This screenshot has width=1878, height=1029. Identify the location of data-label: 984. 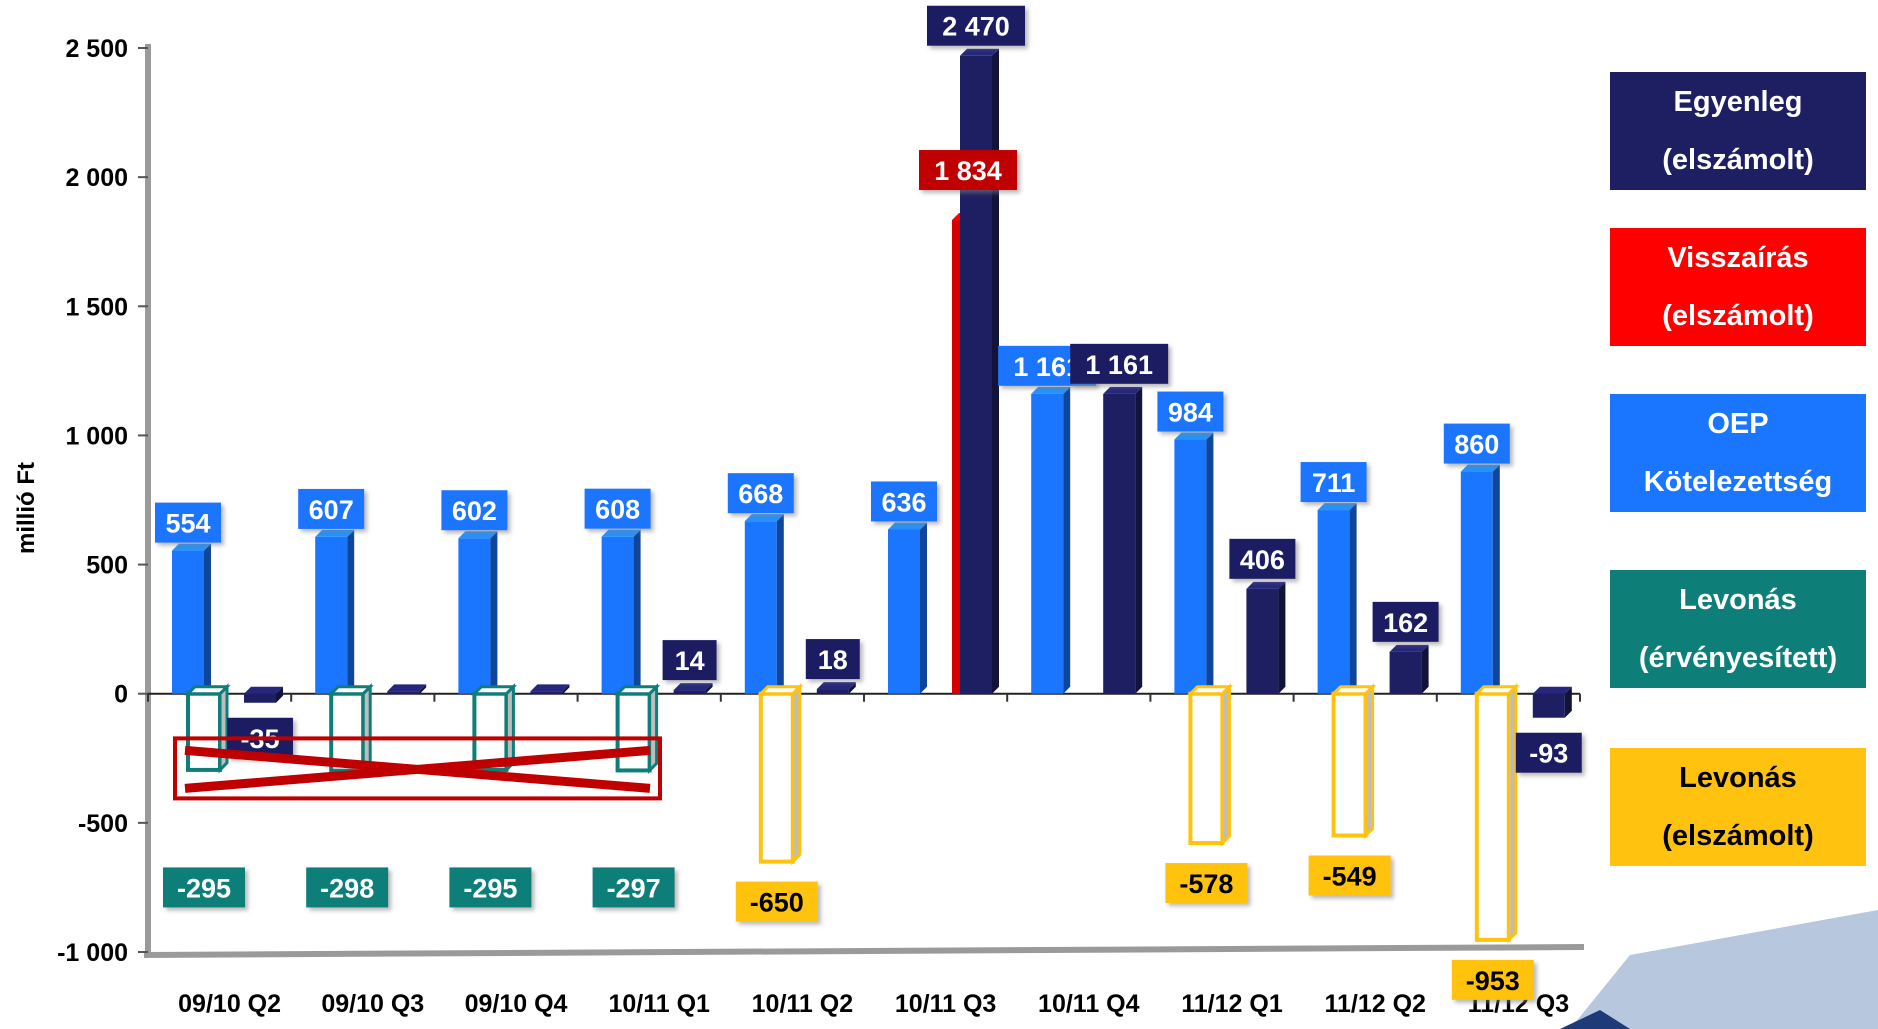
(1190, 411).